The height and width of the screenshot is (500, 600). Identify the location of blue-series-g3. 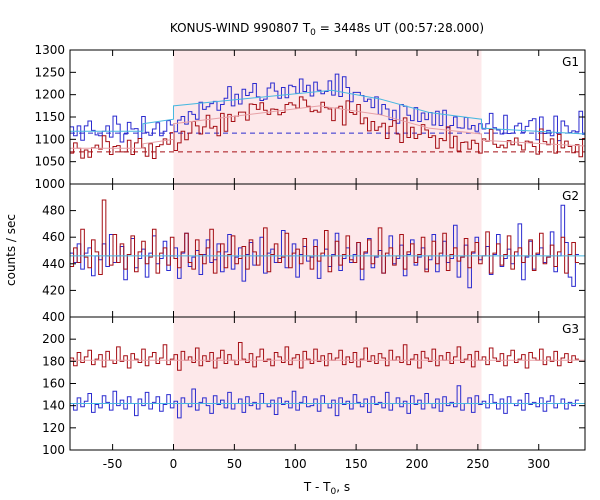
(324, 402).